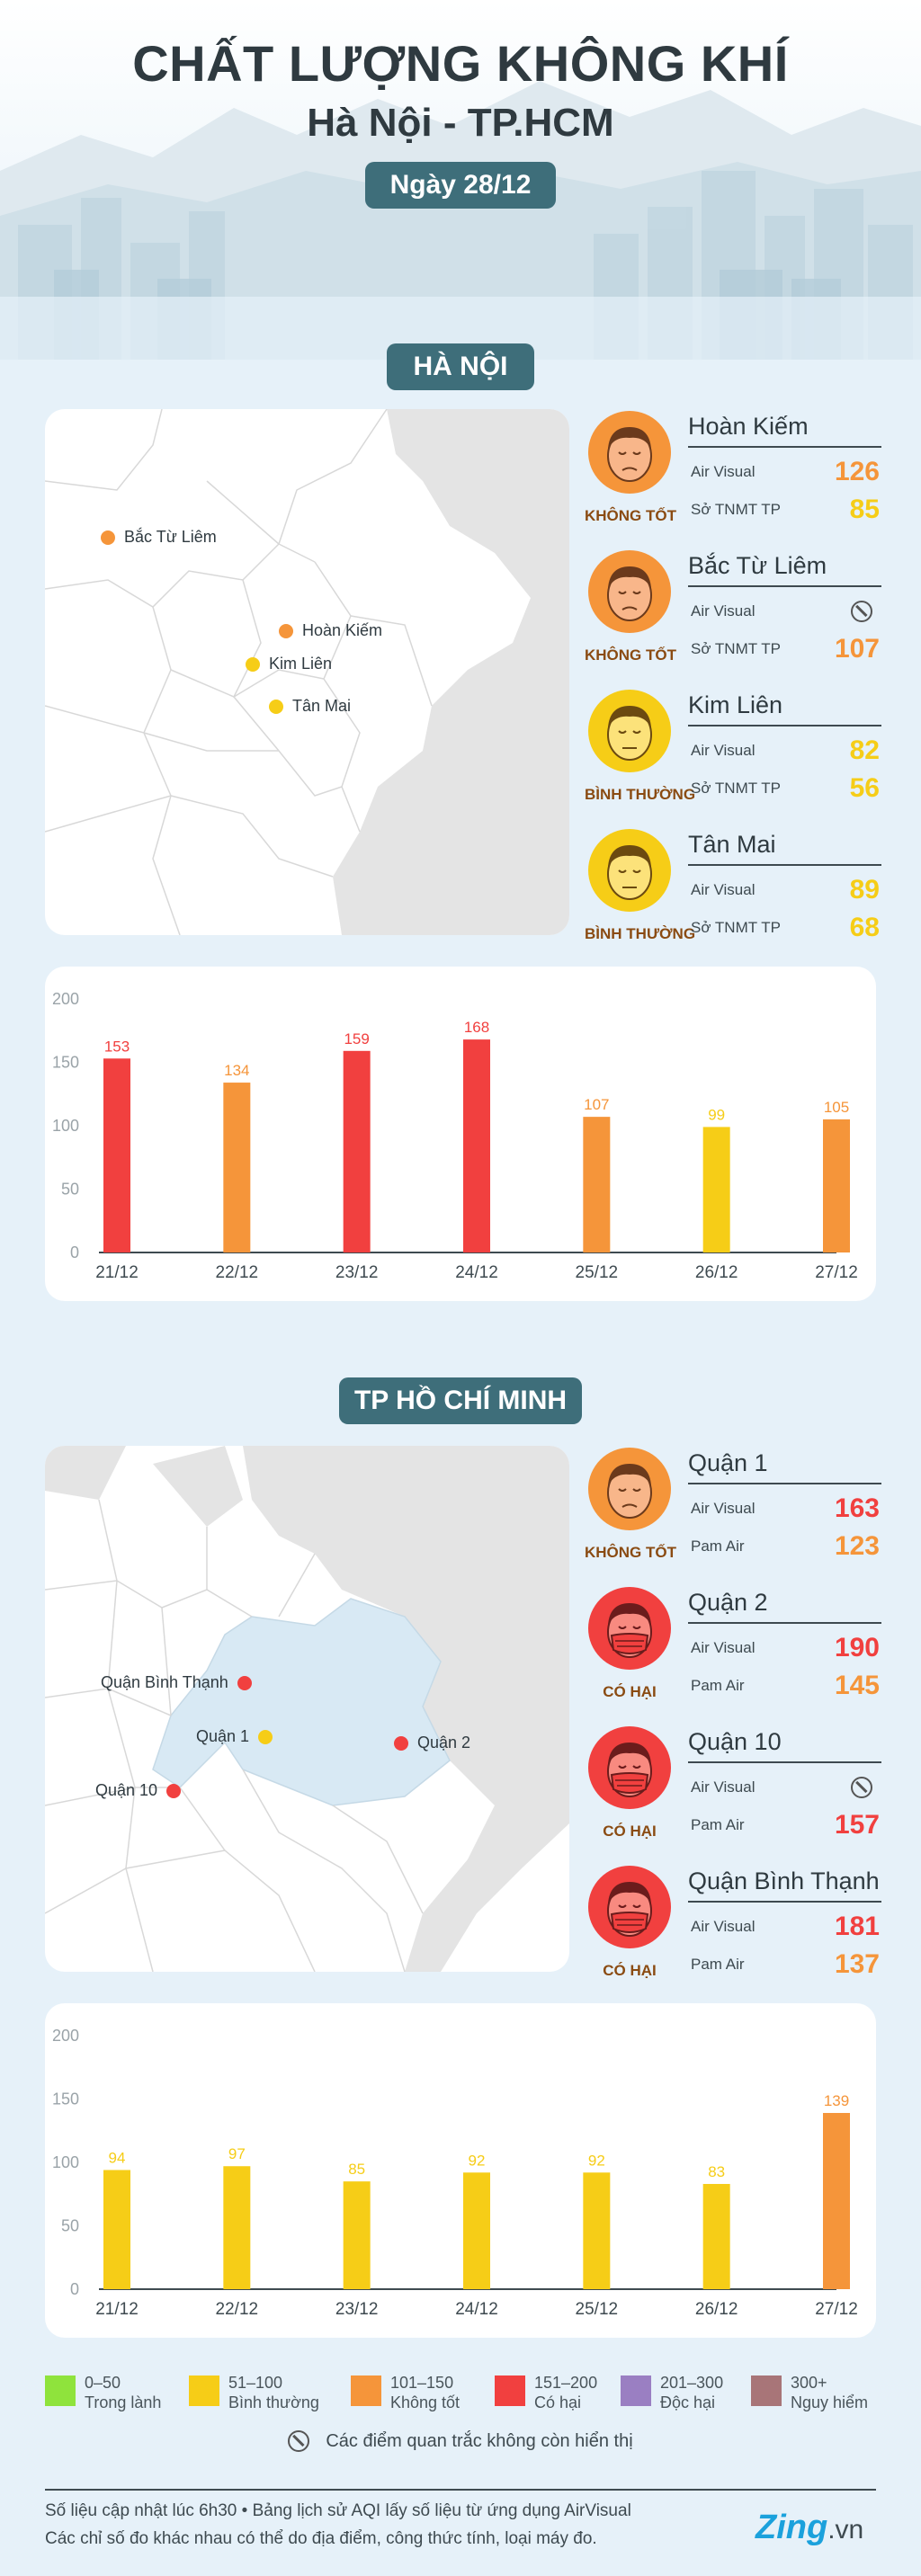 Image resolution: width=921 pixels, height=2576 pixels. What do you see at coordinates (273, 2402) in the screenshot?
I see `legend-label: Bình thường` at bounding box center [273, 2402].